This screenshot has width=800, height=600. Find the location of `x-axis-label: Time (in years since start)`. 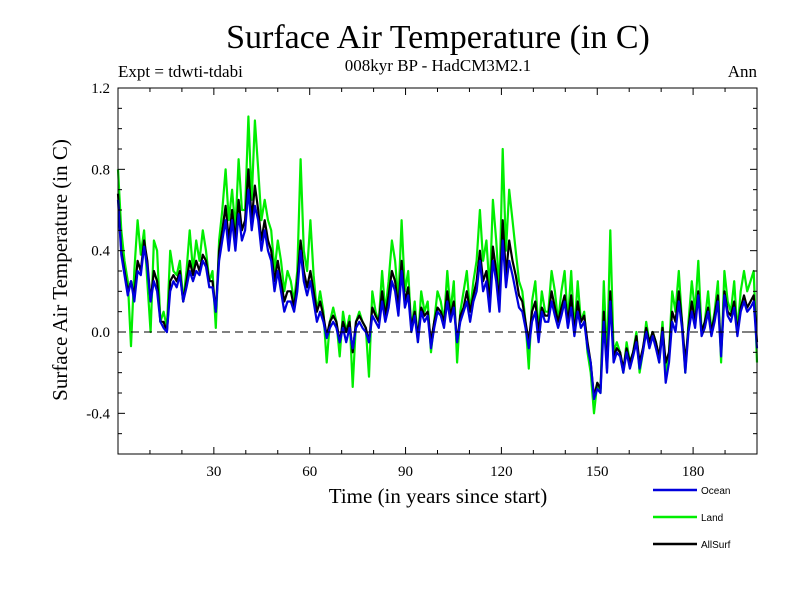

x-axis-label: Time (in years since start) is located at coordinates (438, 496).